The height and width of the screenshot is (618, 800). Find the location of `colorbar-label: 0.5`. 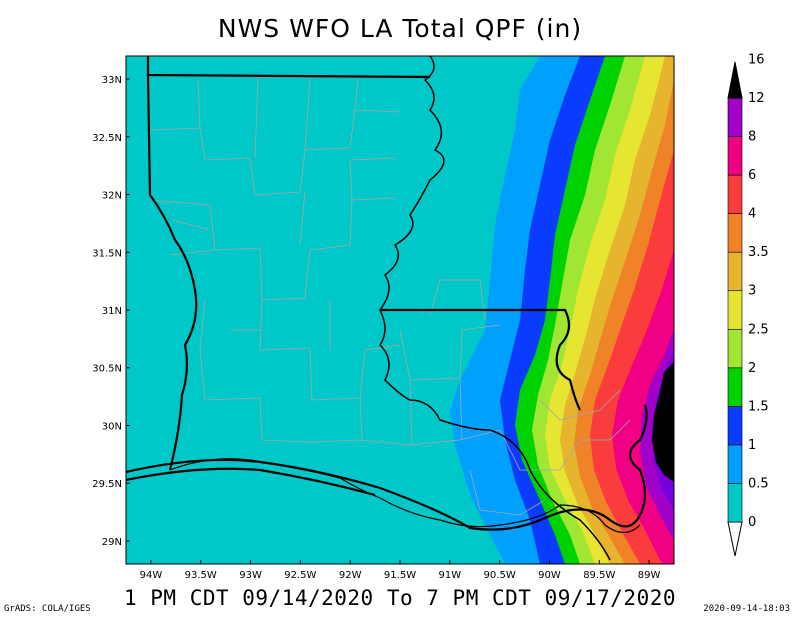

colorbar-label: 0.5 is located at coordinates (758, 483).